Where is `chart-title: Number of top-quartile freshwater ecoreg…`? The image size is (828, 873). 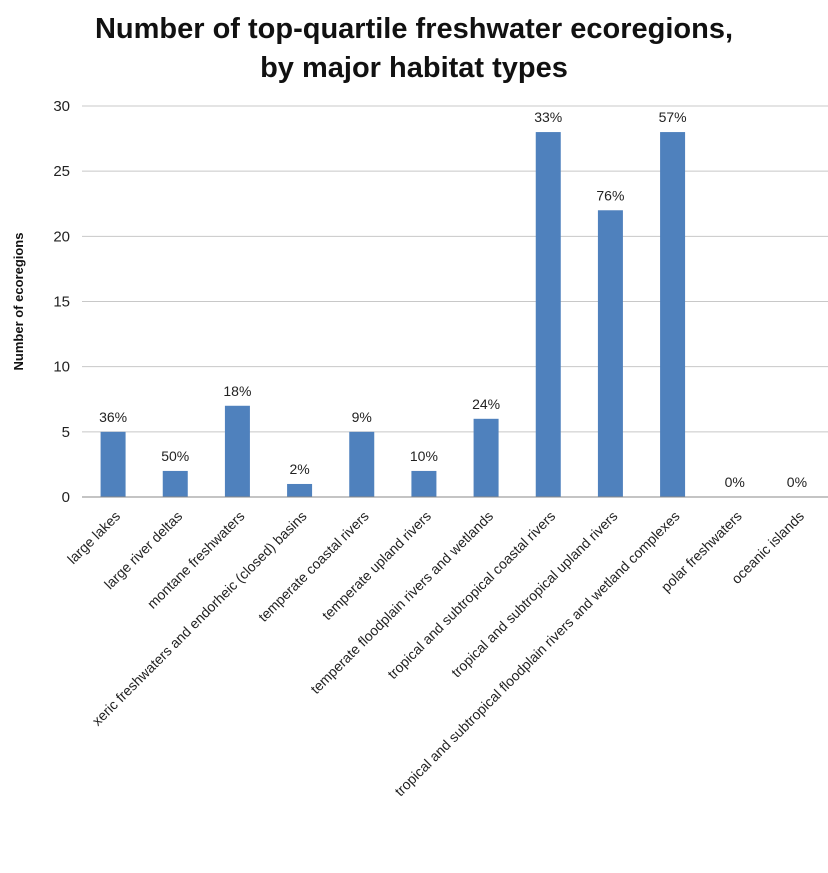
chart-title: Number of top-quartile freshwater ecoreg… is located at coordinates (414, 48).